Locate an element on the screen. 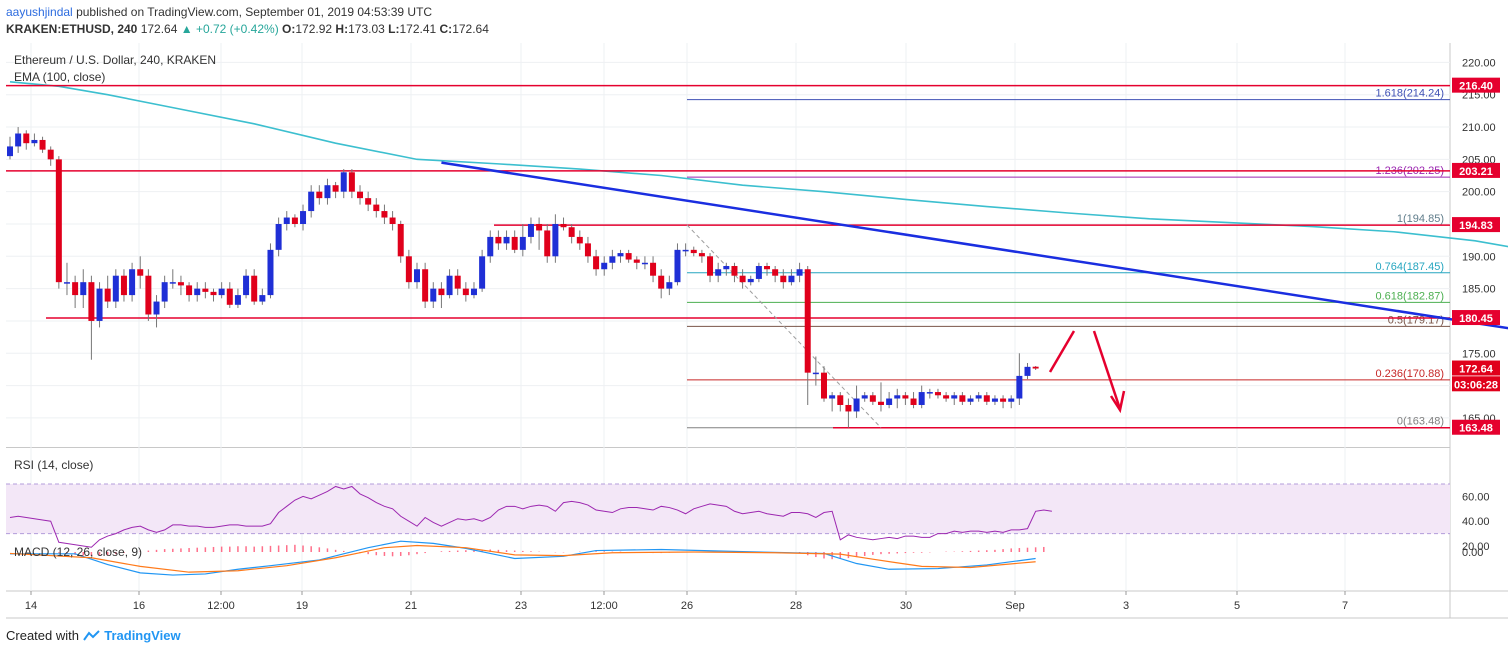  projection-up-arrow is located at coordinates (1062, 351).